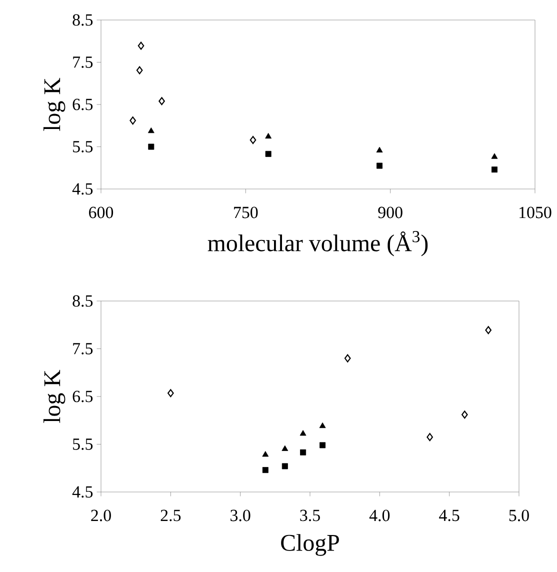  What do you see at coordinates (390, 212) in the screenshot?
I see `x-tick-label: 900` at bounding box center [390, 212].